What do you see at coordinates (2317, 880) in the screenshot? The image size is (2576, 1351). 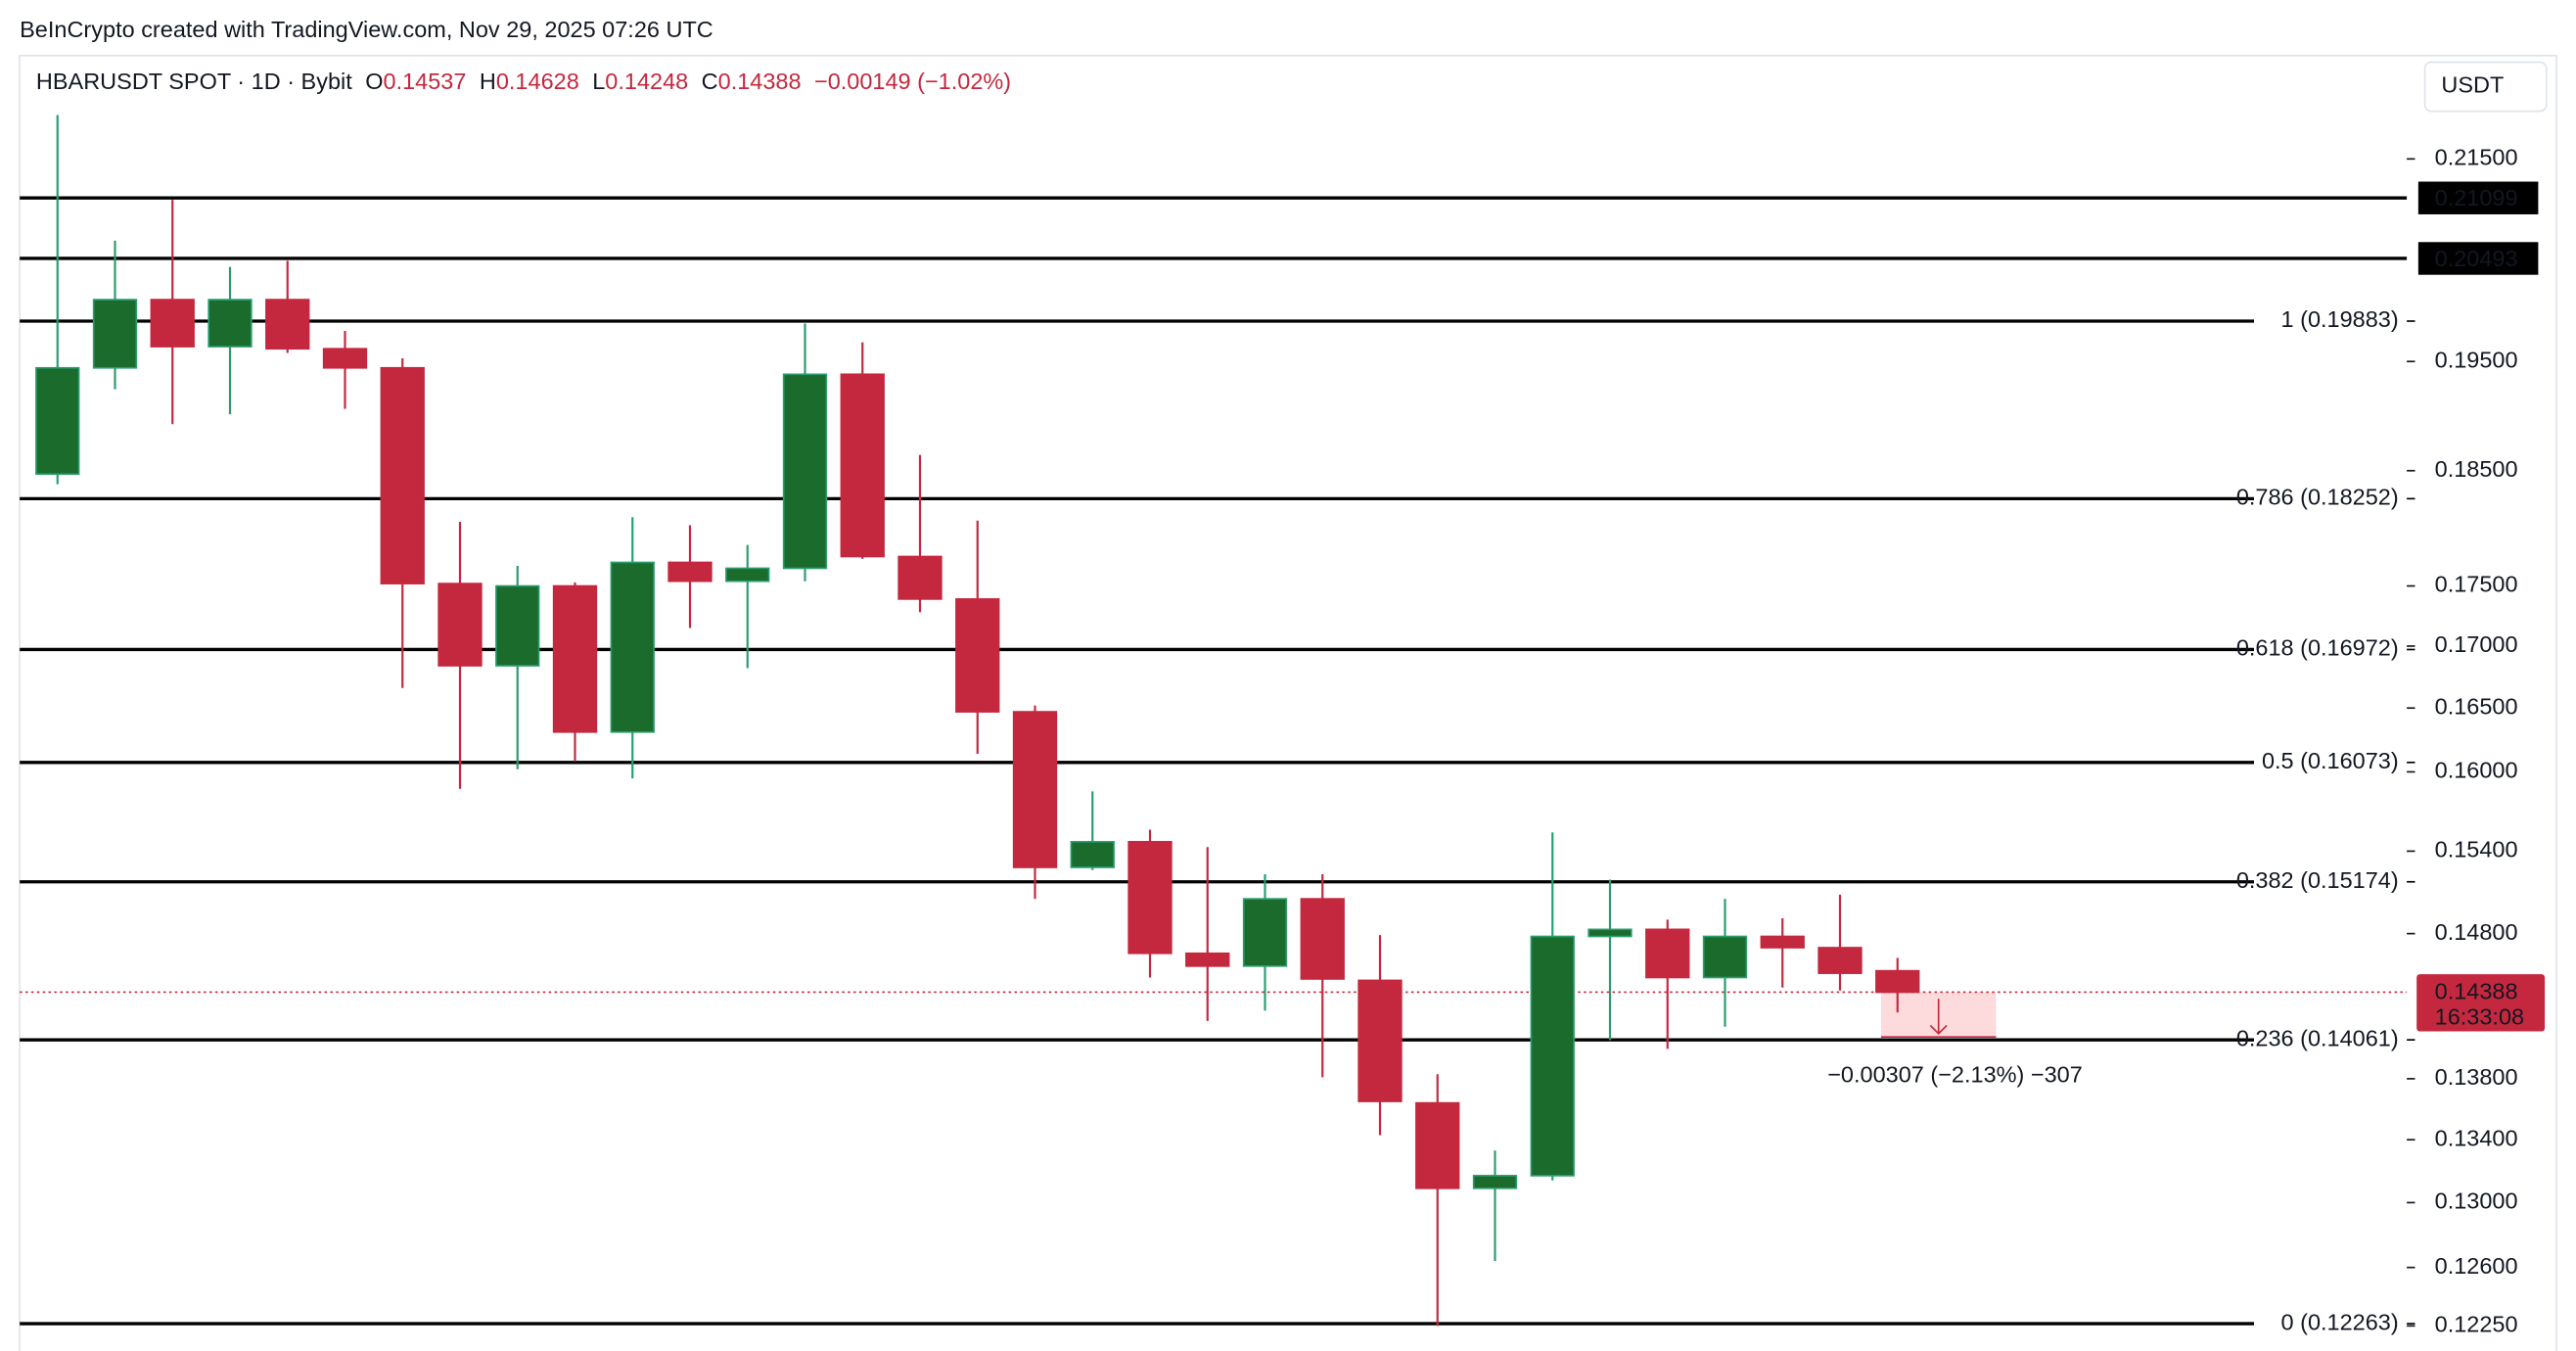 I see `fib-label: 0.382 (0.15174)` at bounding box center [2317, 880].